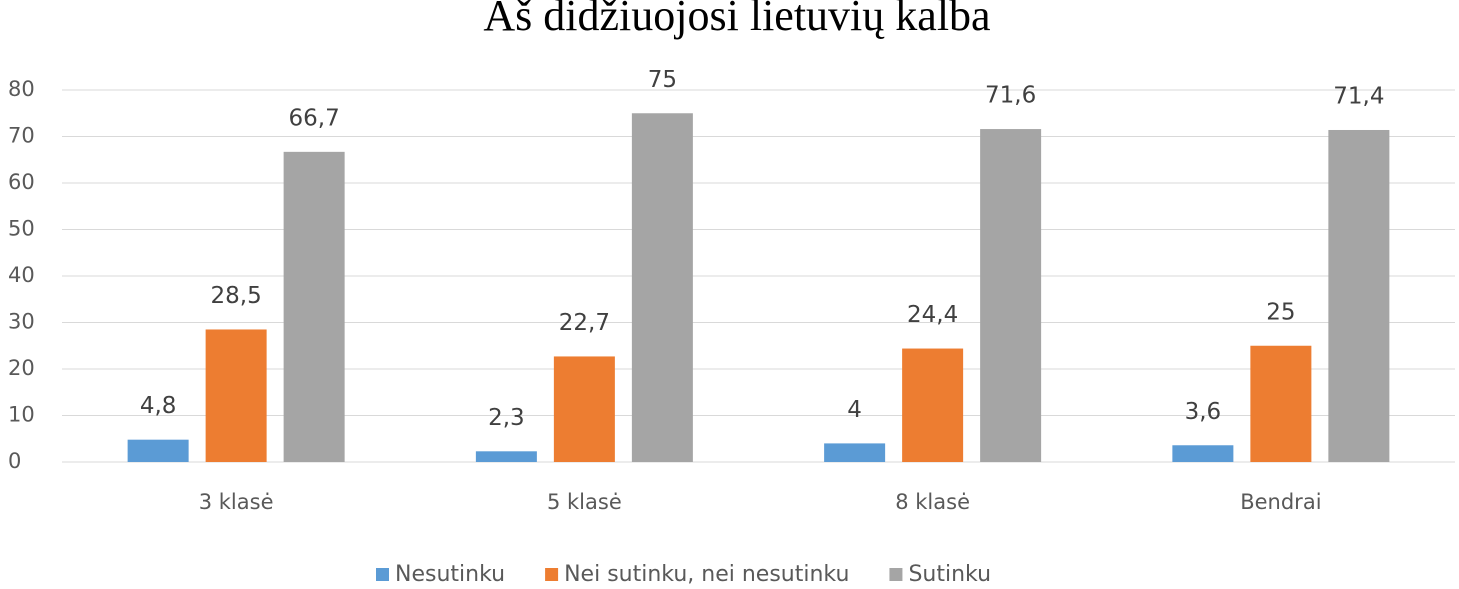  What do you see at coordinates (236, 296) in the screenshot?
I see `value-label: 28,5` at bounding box center [236, 296].